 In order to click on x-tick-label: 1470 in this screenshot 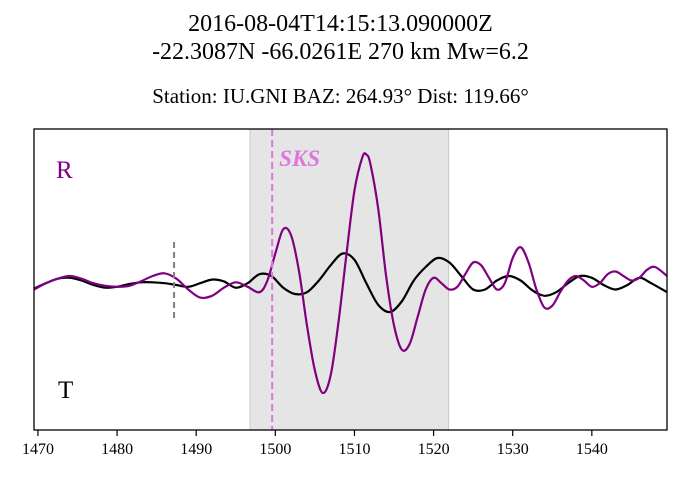, I will do `click(38, 449)`.